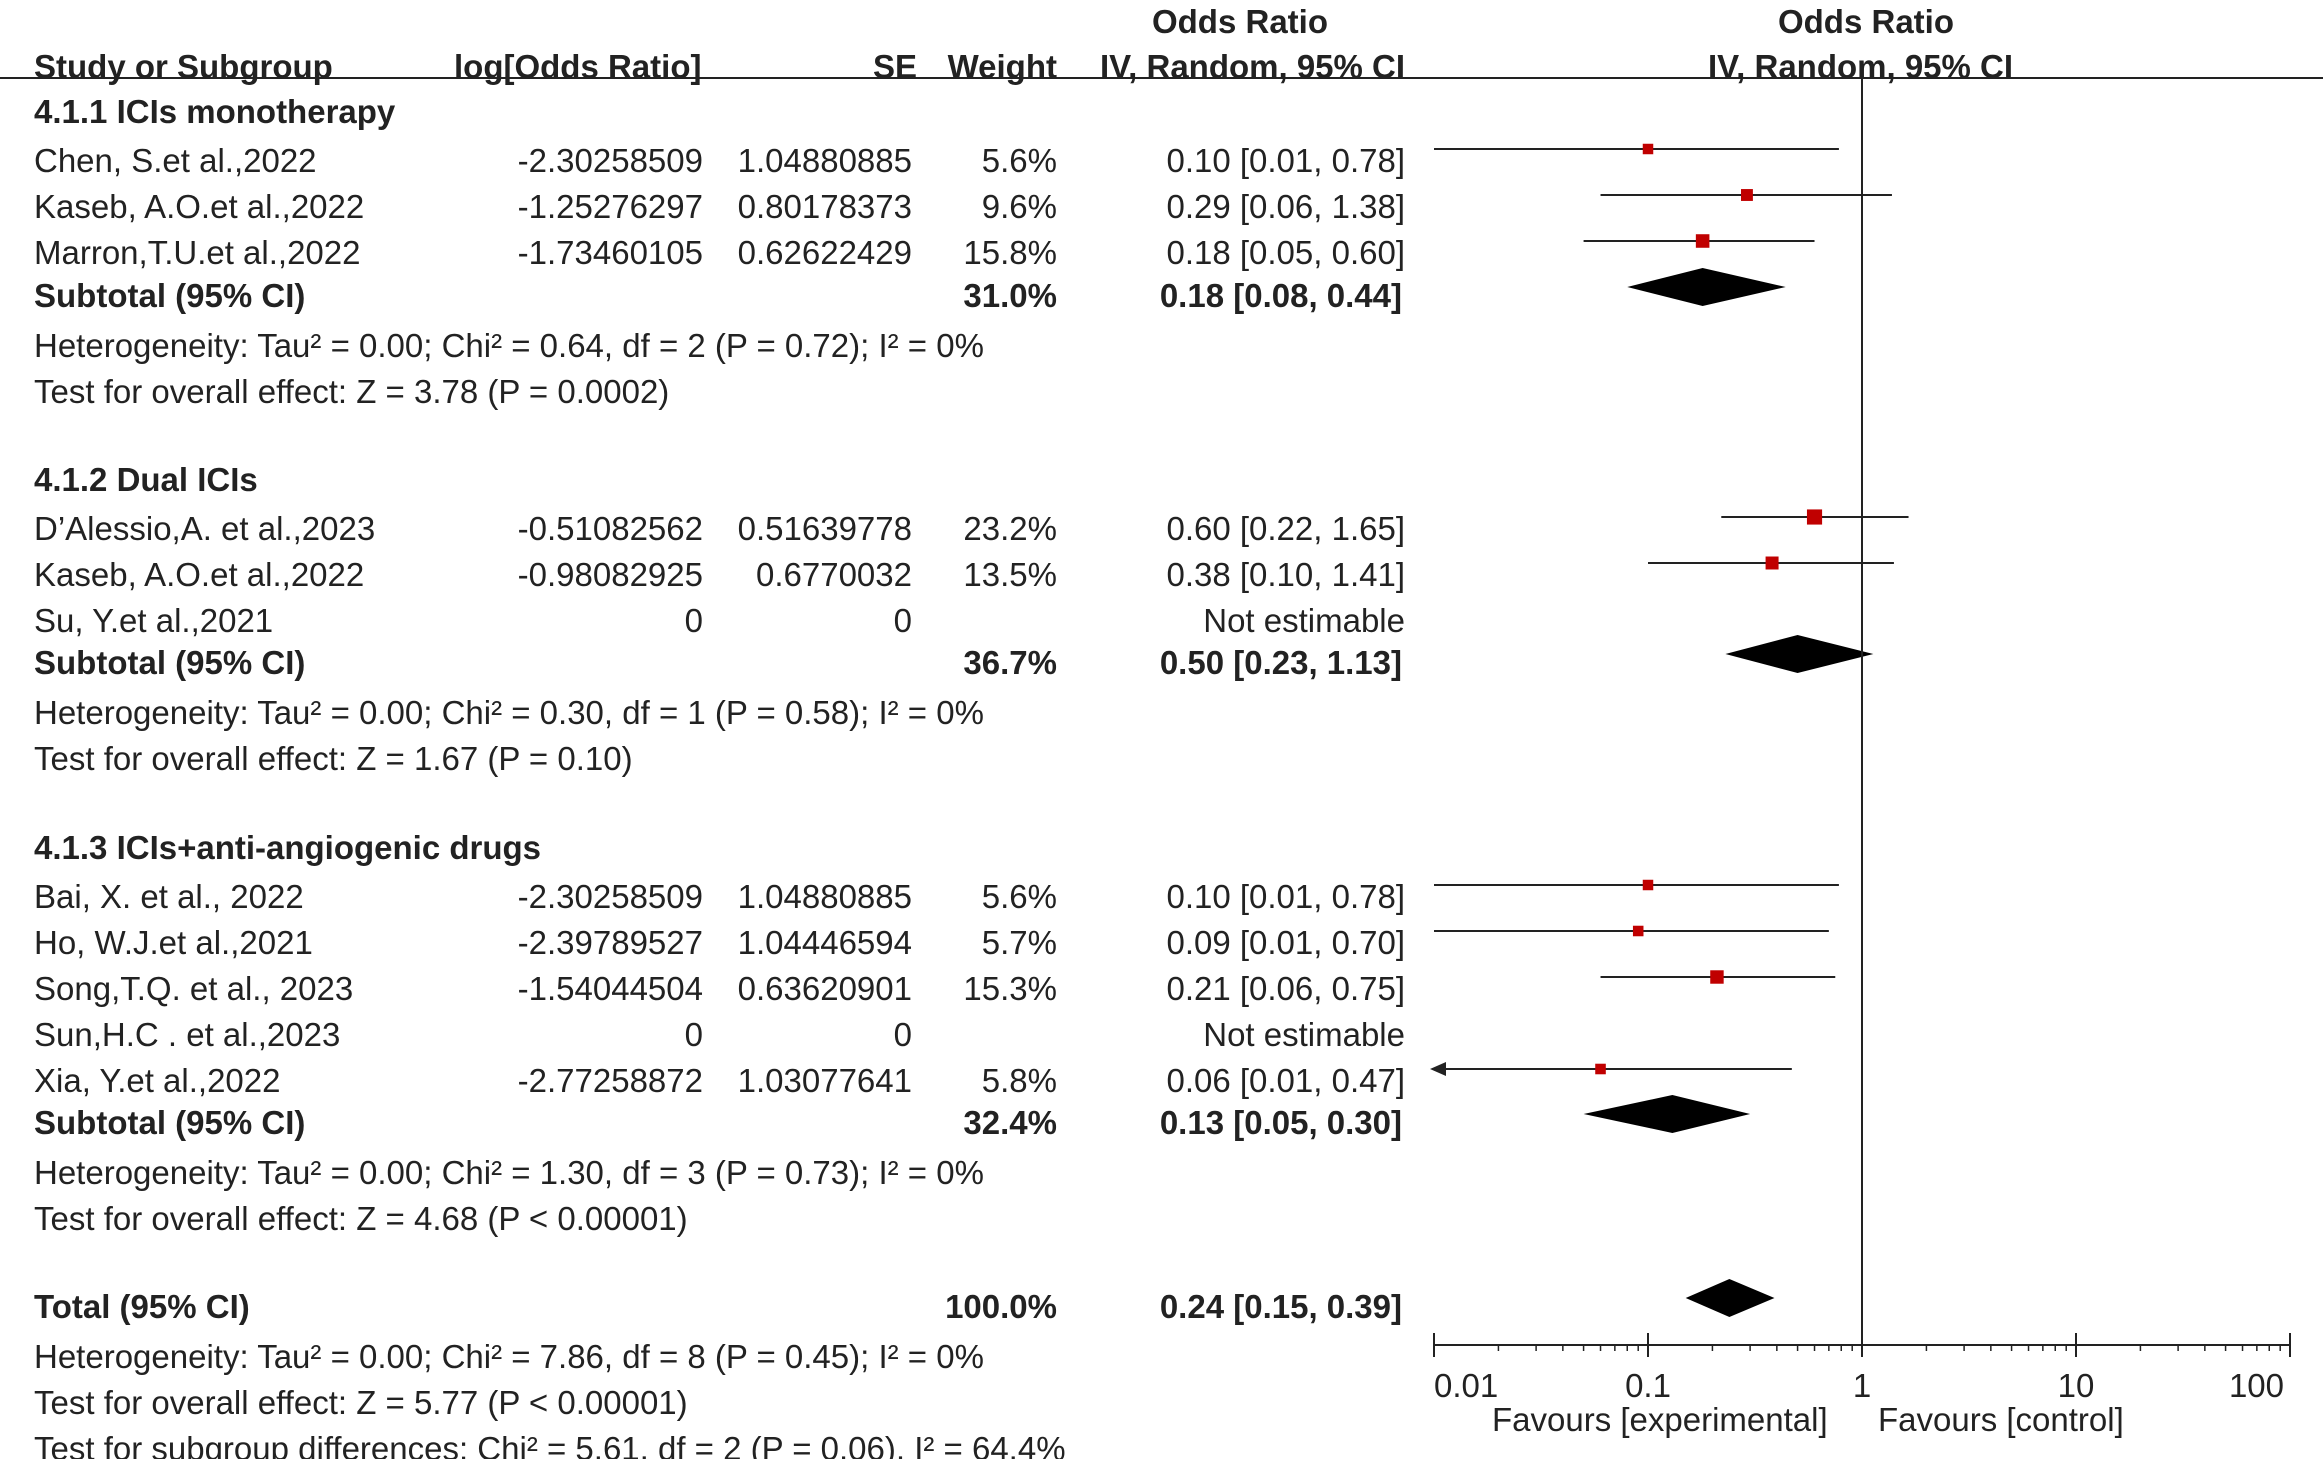 The height and width of the screenshot is (1459, 2323). I want to click on study-weight: 5.8%, so click(1019, 1080).